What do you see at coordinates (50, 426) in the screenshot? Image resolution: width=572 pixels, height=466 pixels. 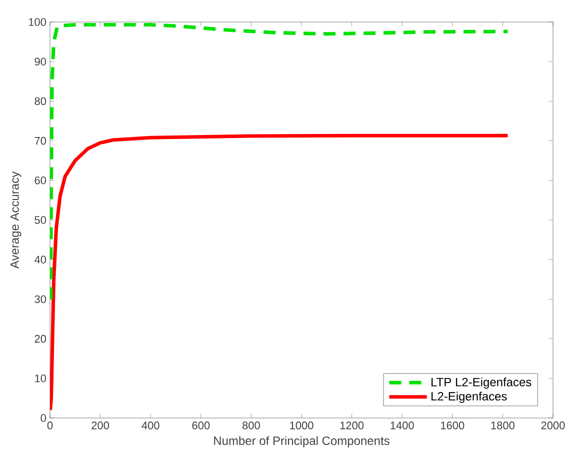 I see `x-tick-label: 0` at bounding box center [50, 426].